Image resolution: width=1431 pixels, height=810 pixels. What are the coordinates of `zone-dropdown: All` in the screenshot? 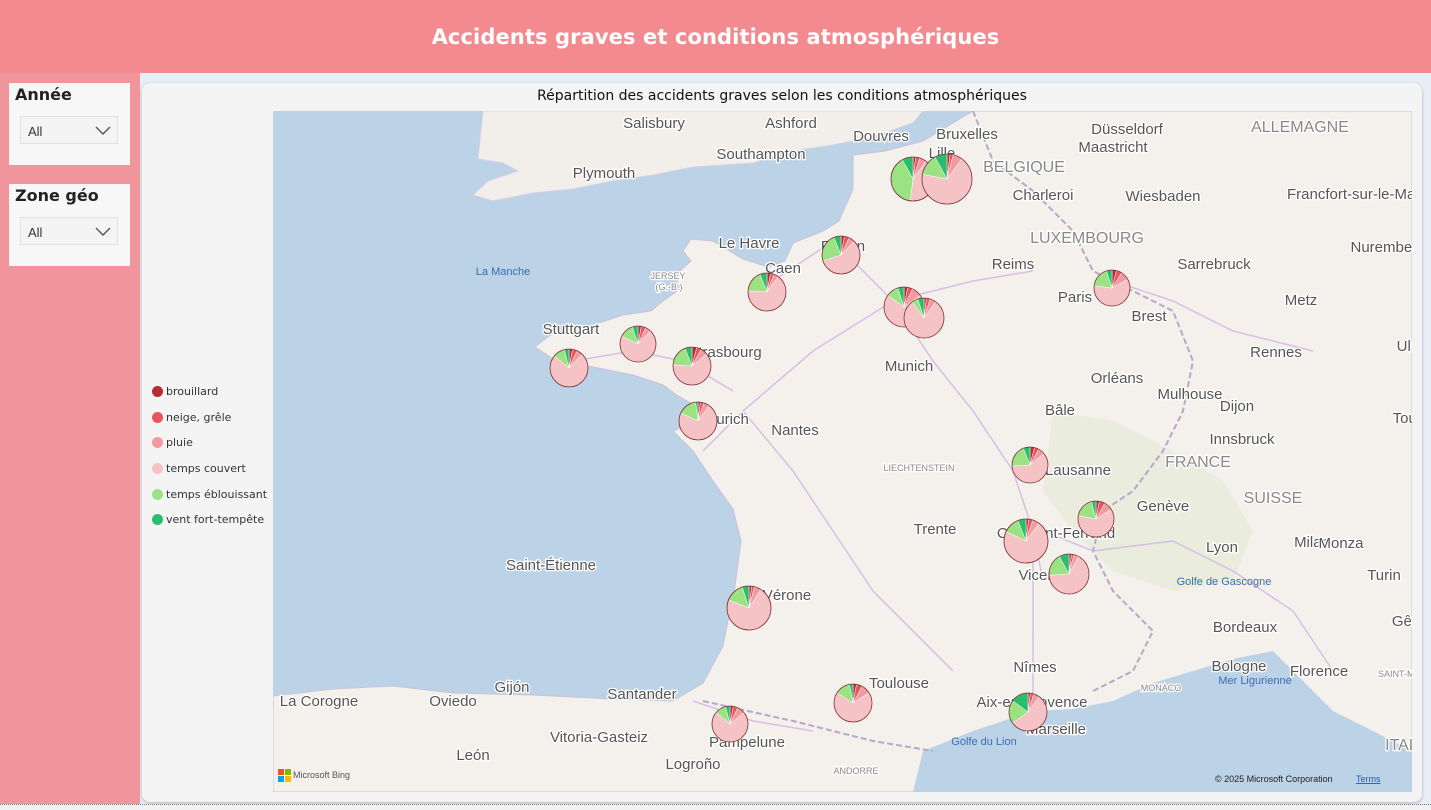 It's located at (69, 231).